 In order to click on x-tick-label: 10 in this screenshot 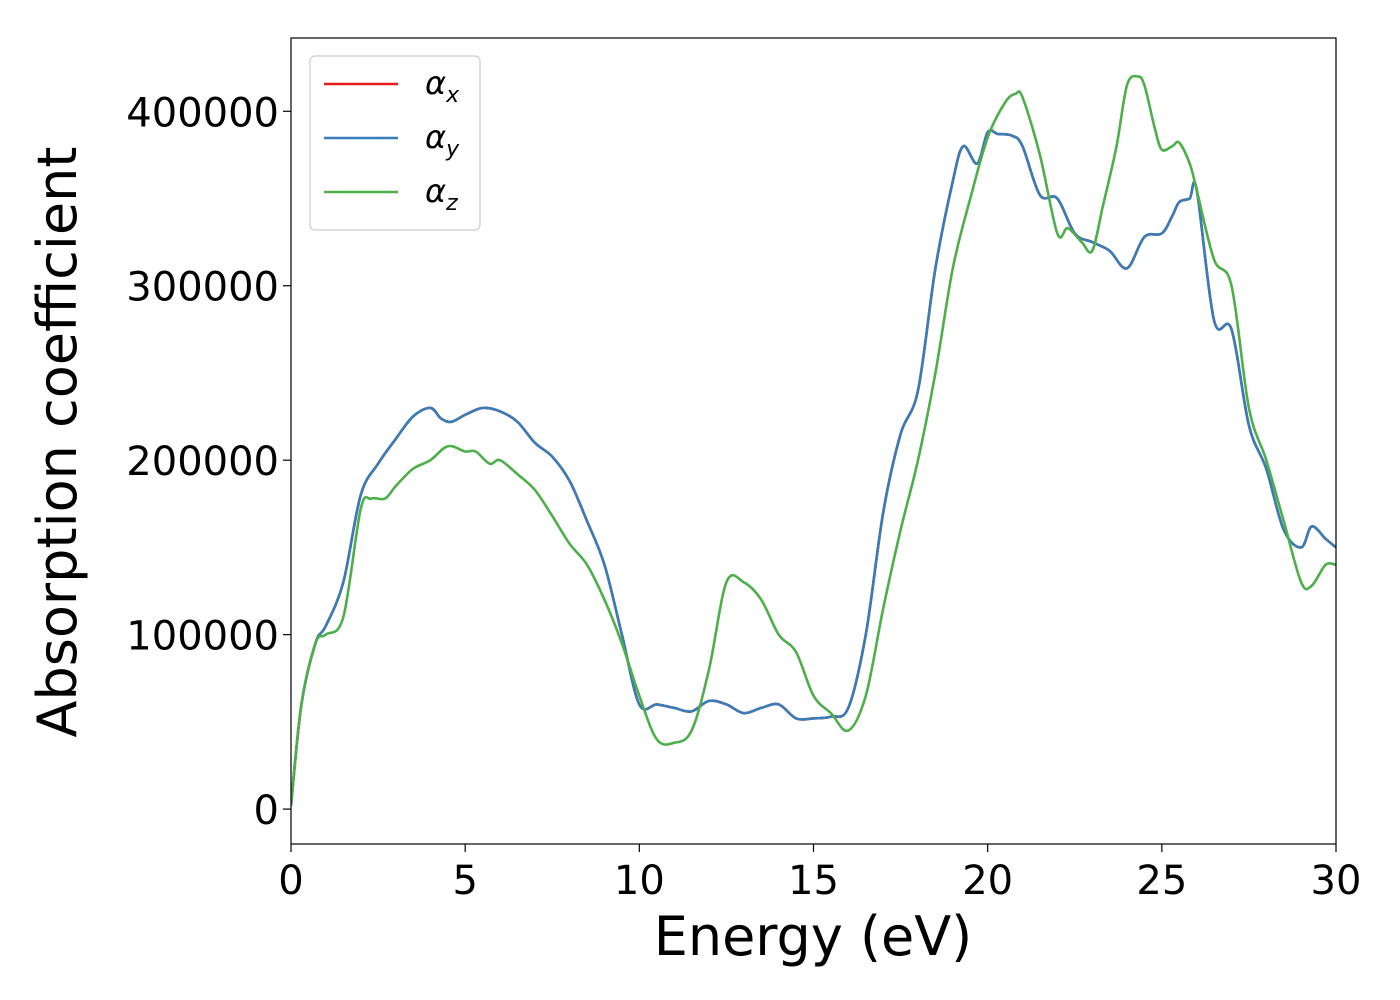, I will do `click(639, 881)`.